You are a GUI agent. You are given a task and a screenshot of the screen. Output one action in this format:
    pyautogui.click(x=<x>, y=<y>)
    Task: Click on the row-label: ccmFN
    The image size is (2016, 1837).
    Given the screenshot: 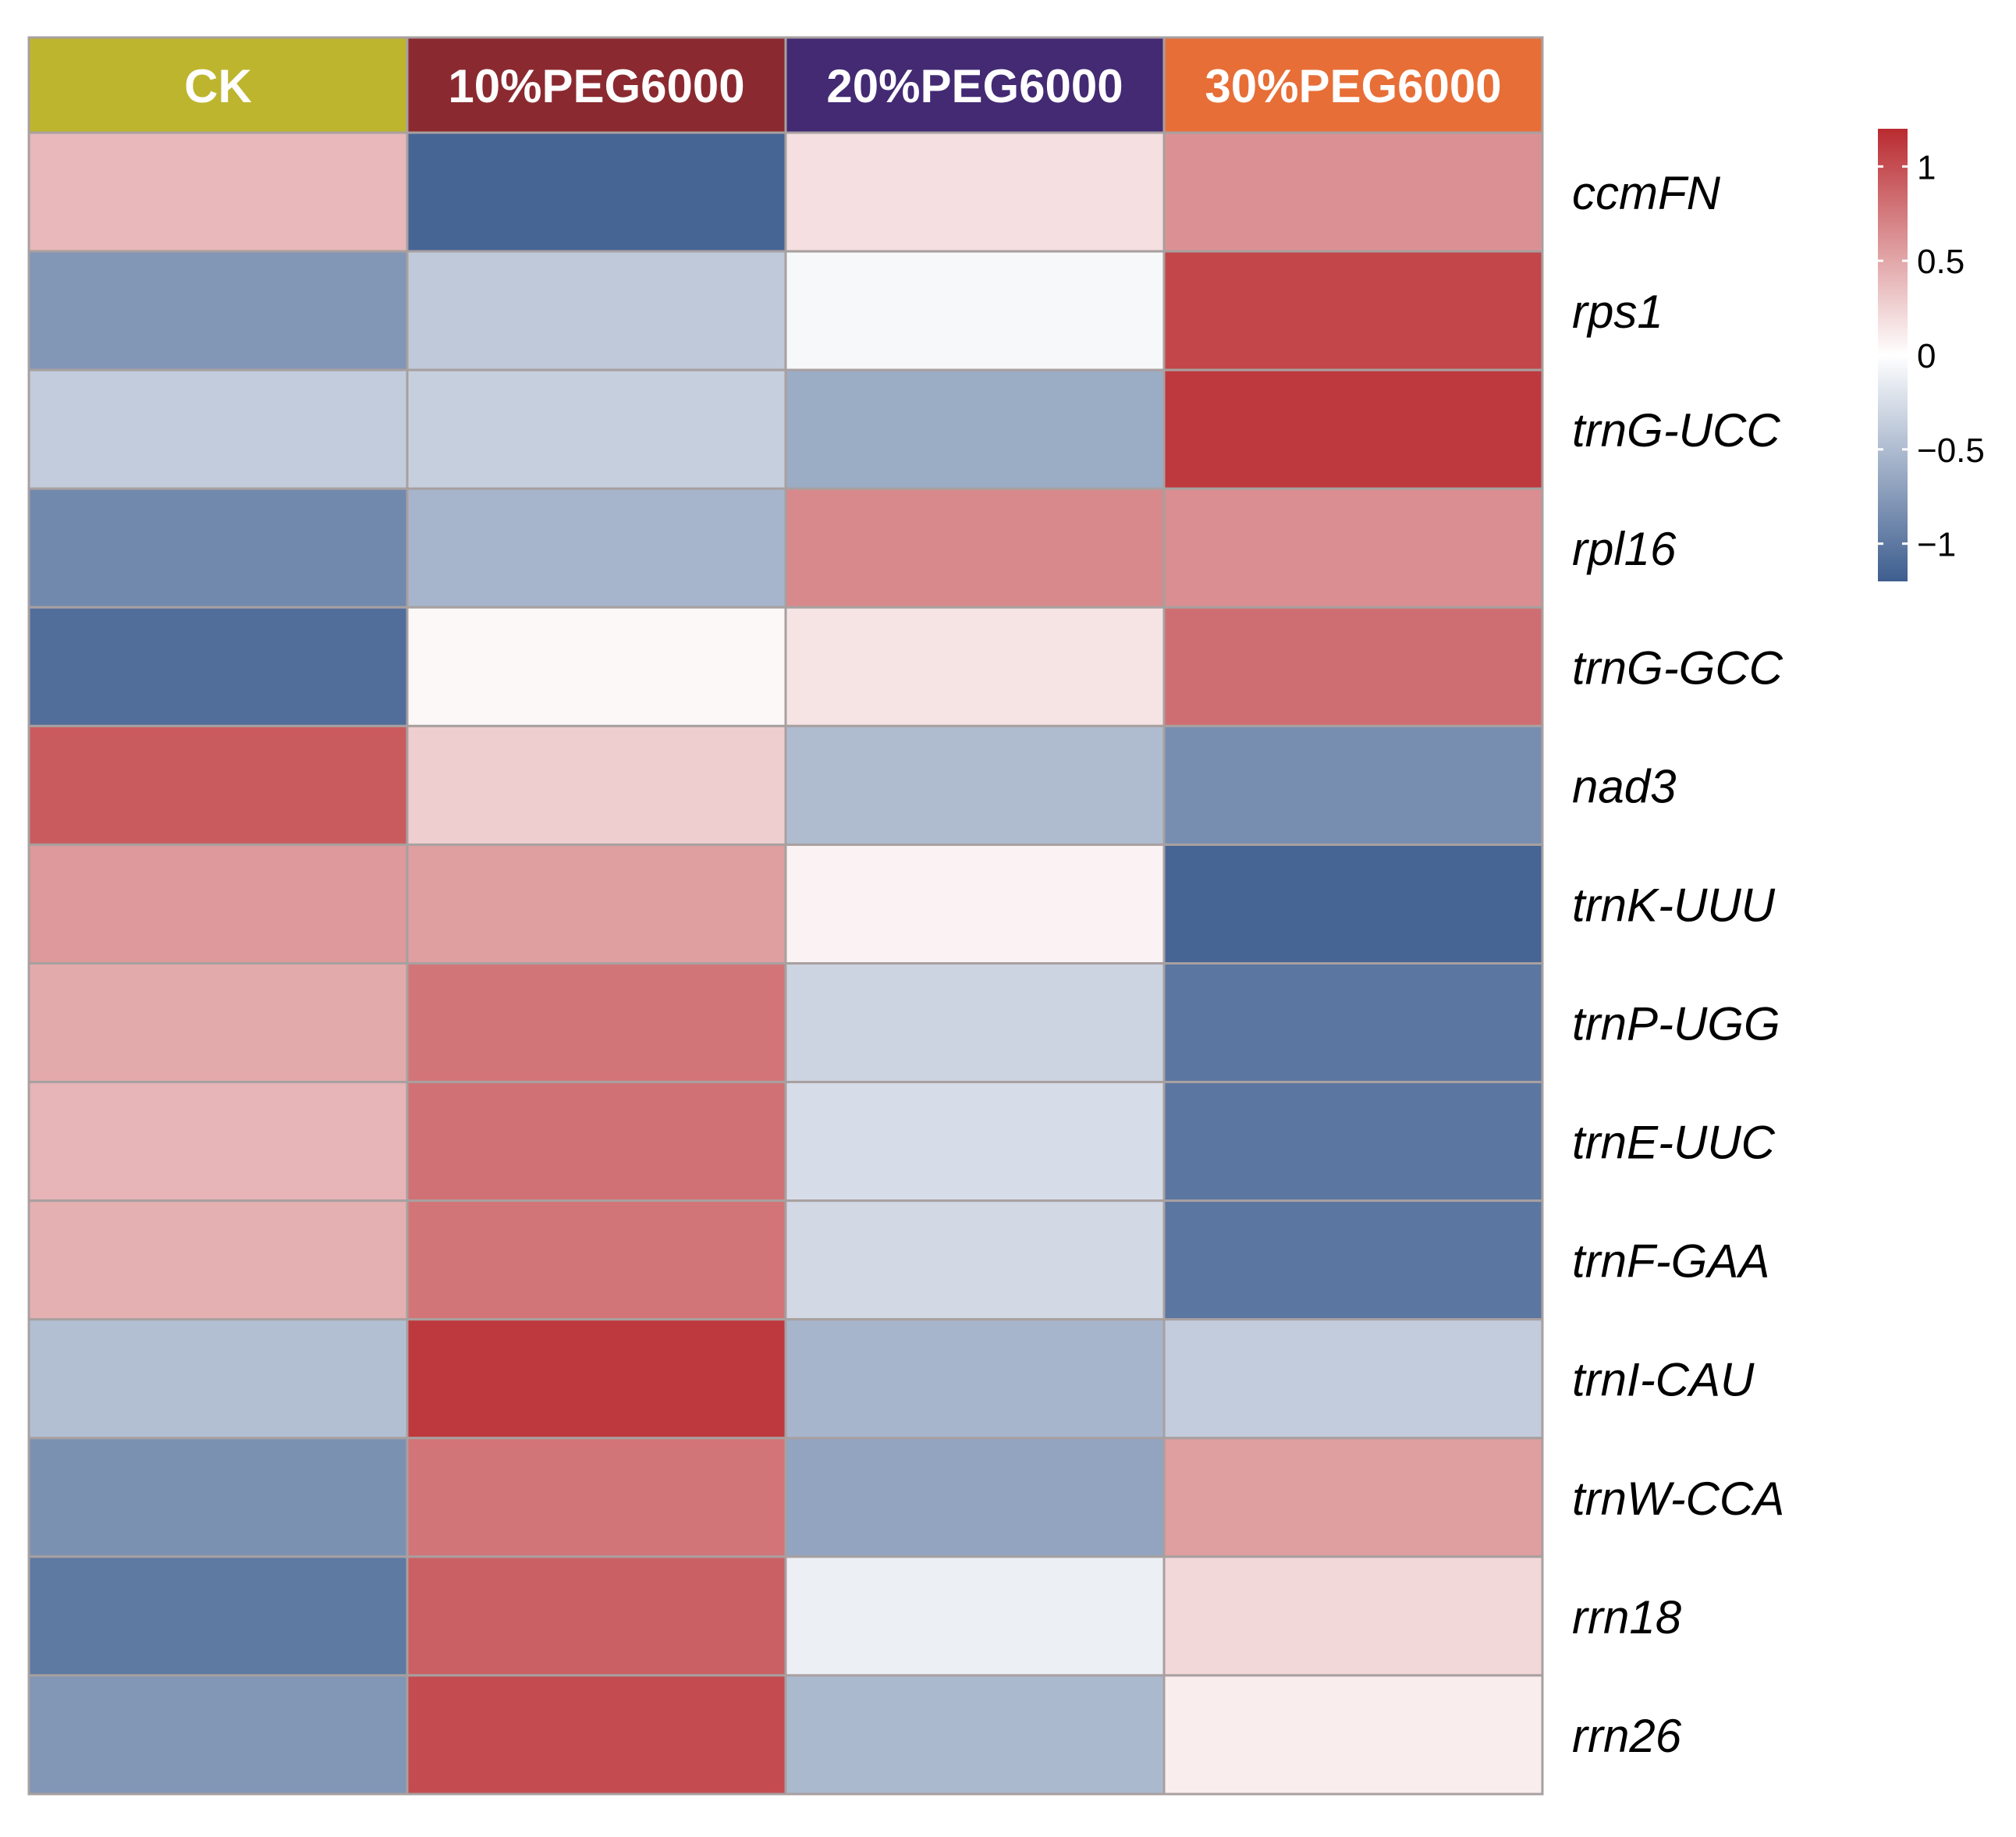 What is the action you would take?
    pyautogui.click(x=1647, y=193)
    